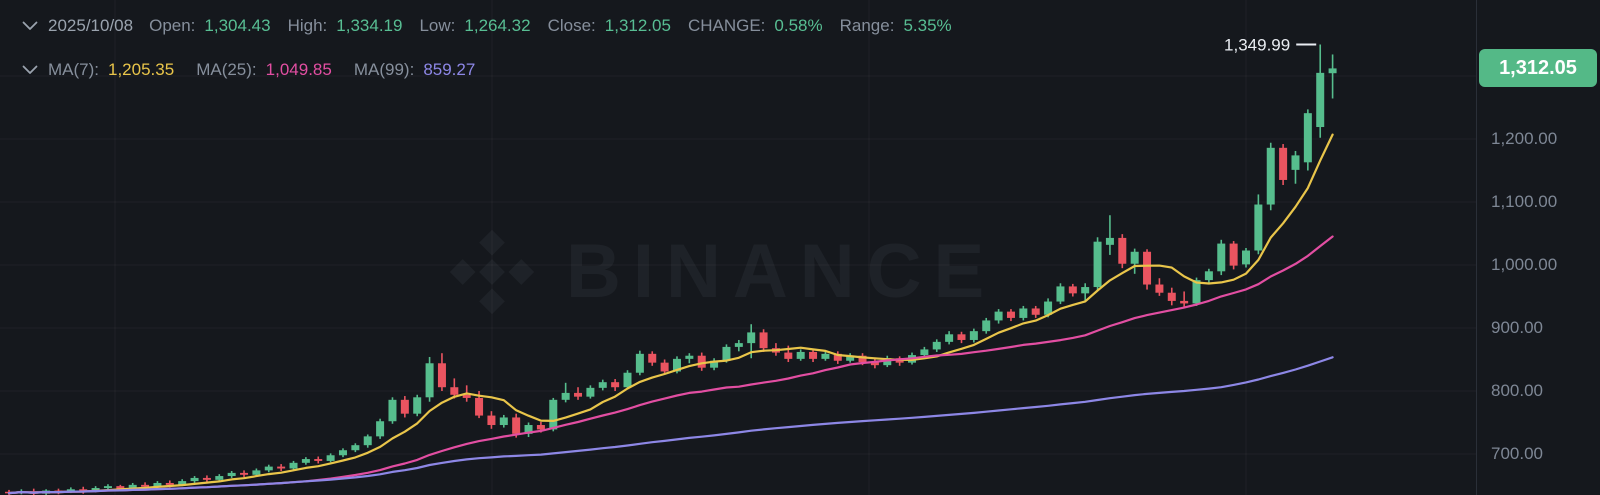  I want to click on close-value: 1,312.05, so click(637, 25).